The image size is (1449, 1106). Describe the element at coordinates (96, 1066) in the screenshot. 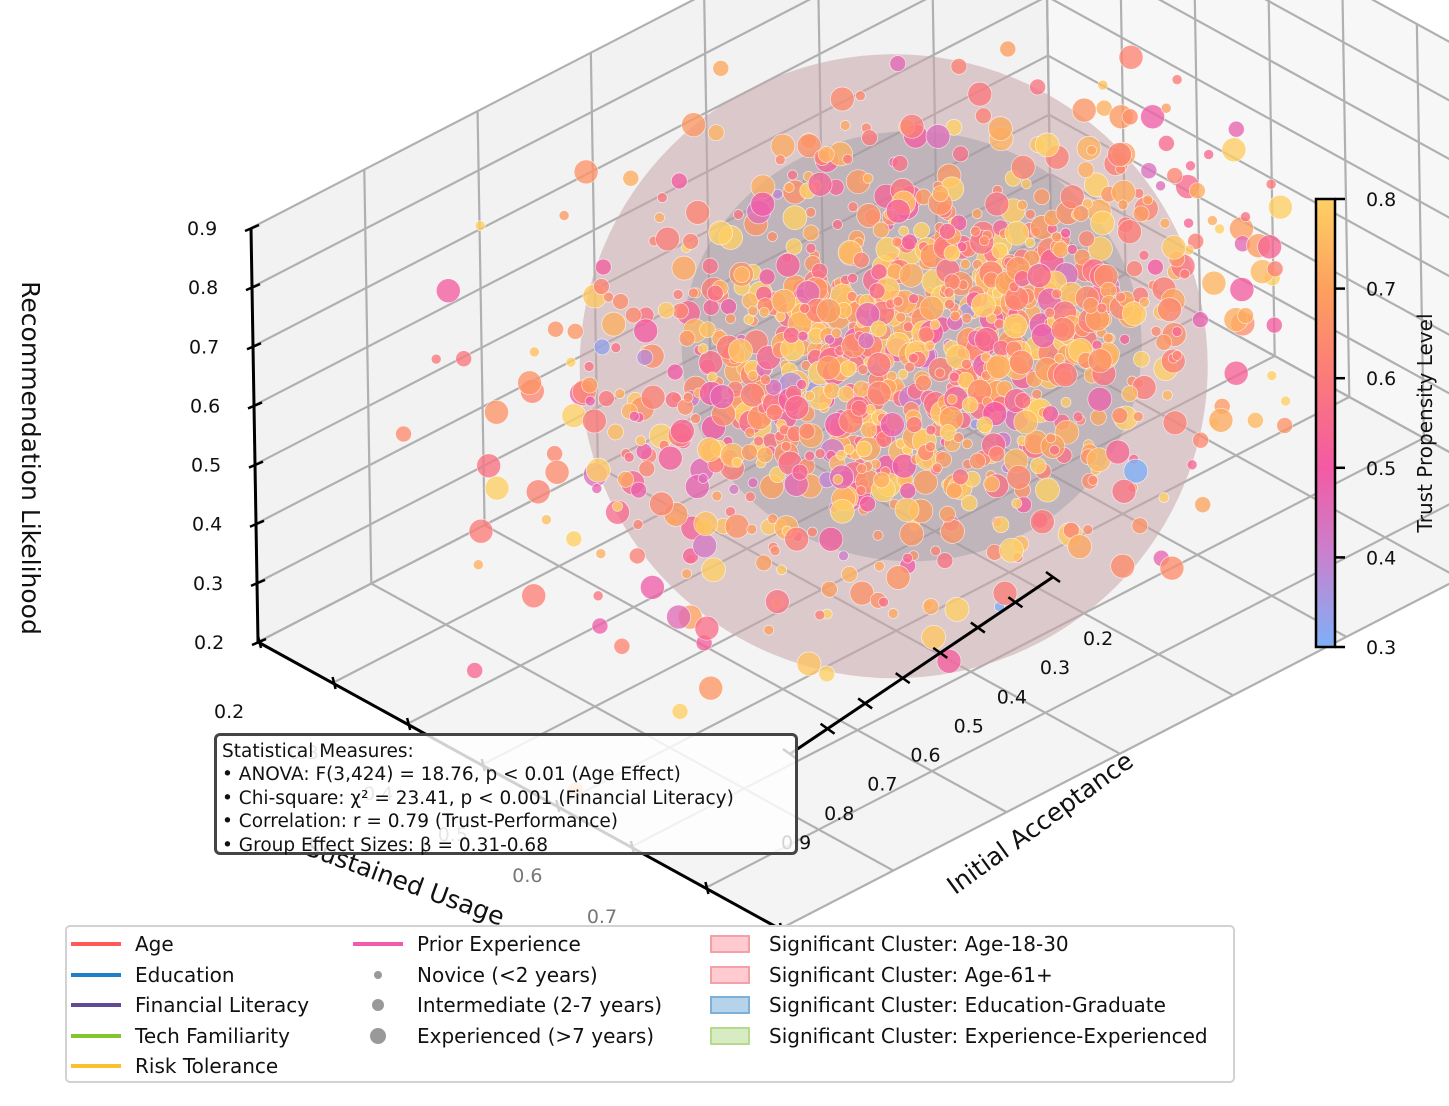

I see `legend-line-swatch` at that location.